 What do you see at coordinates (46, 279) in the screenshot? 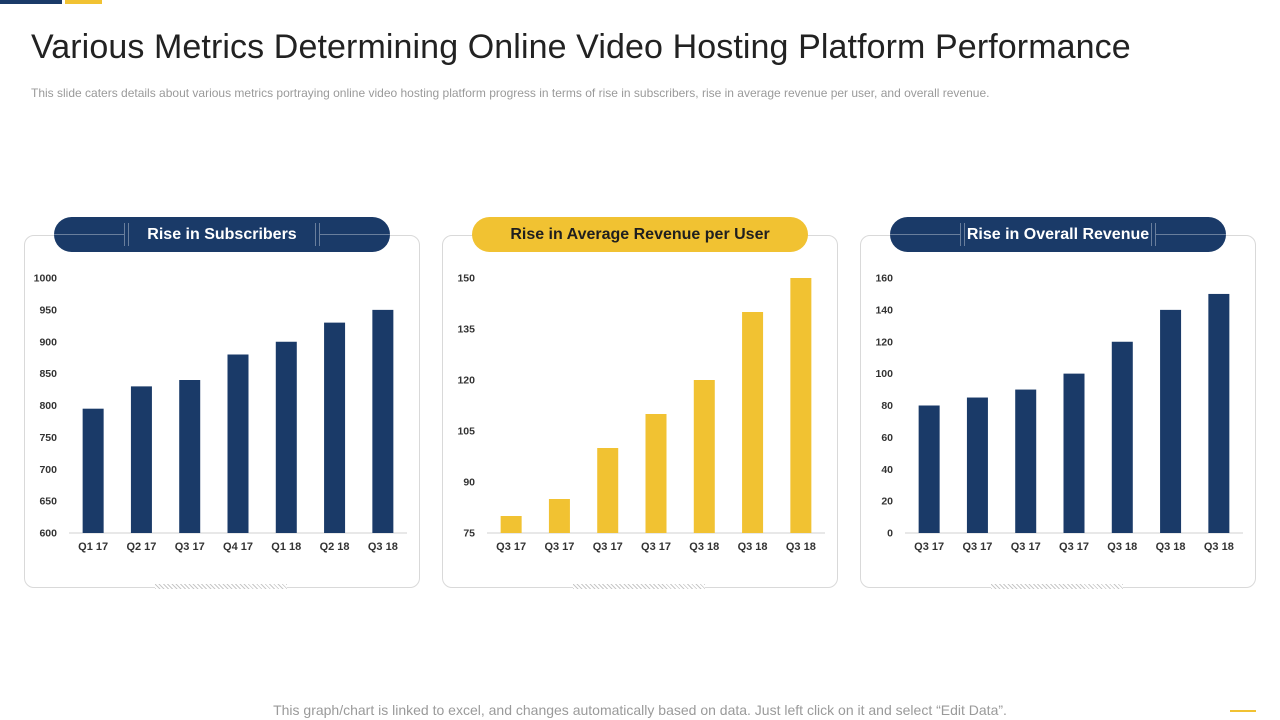
I see `y-tick-label: 1000` at bounding box center [46, 279].